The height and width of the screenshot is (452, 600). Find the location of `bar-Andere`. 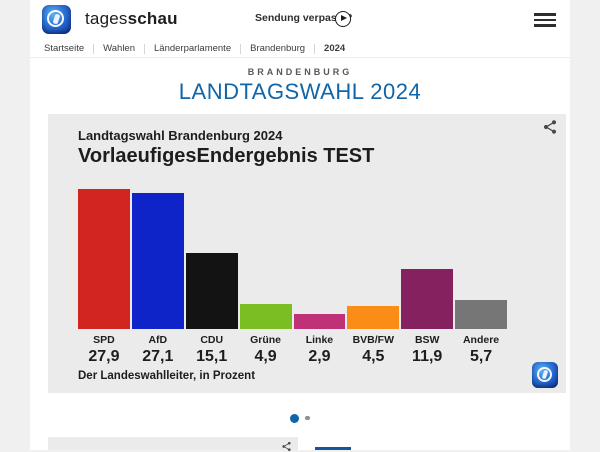

bar-Andere is located at coordinates (481, 314).